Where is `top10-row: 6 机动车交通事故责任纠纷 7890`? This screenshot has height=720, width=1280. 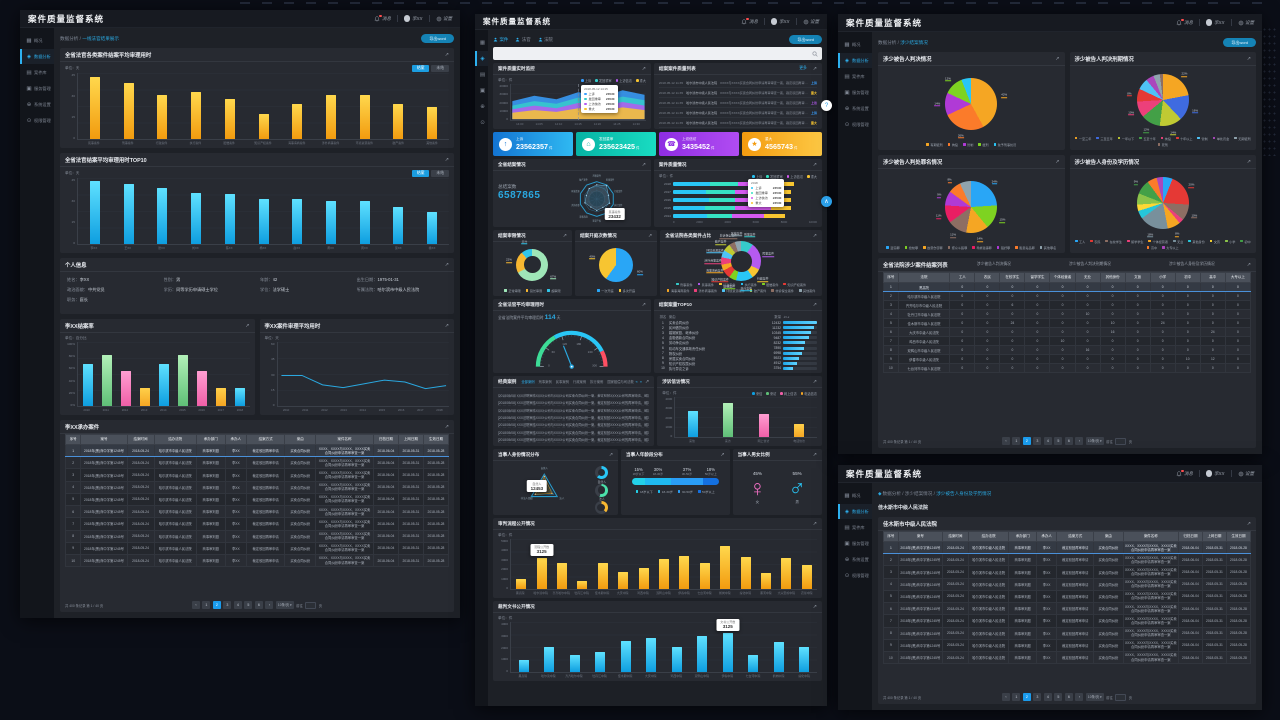
top10-row: 6 机动车交通事故责任纠纷 7890 is located at coordinates (738, 348).